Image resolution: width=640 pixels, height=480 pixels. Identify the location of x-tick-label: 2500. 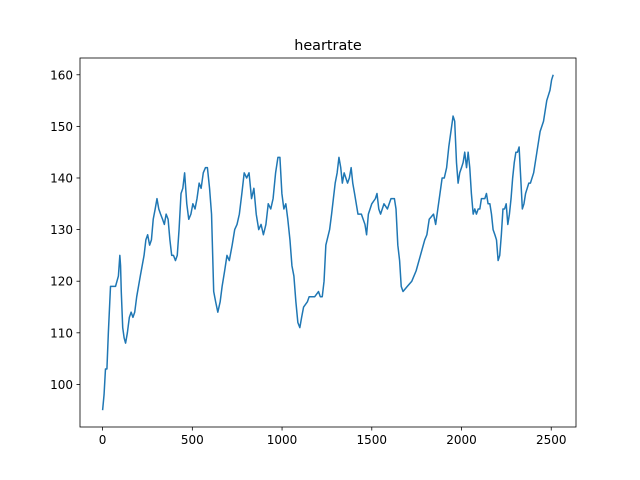
(551, 440).